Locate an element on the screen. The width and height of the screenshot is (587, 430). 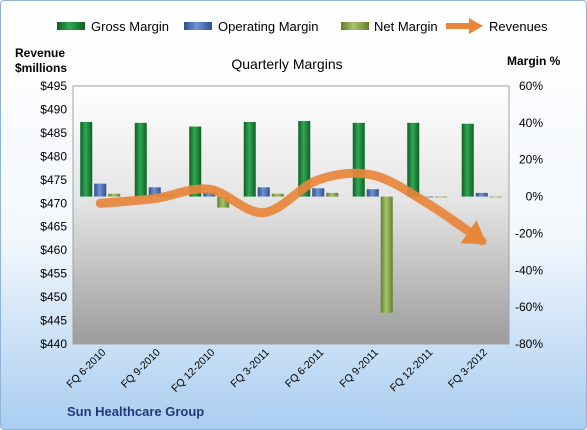
right-tick-label: 0% is located at coordinates (535, 197).